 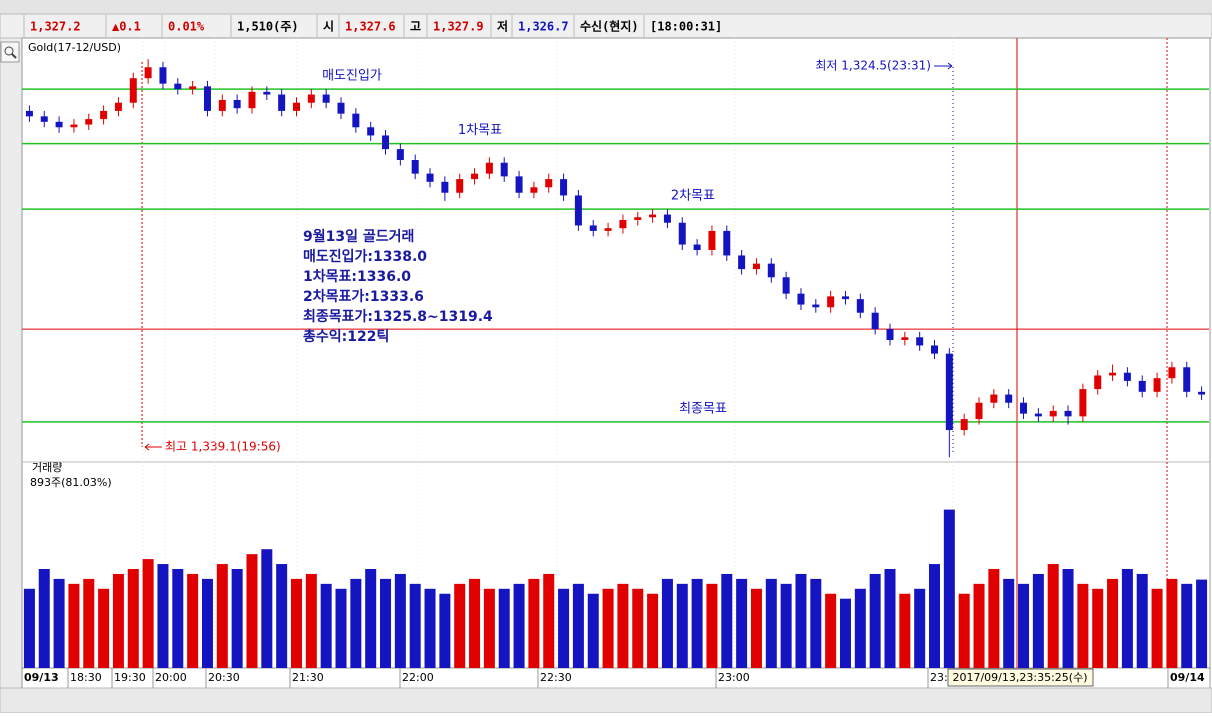 What do you see at coordinates (352, 76) in the screenshot?
I see `level-label: 매도진입가` at bounding box center [352, 76].